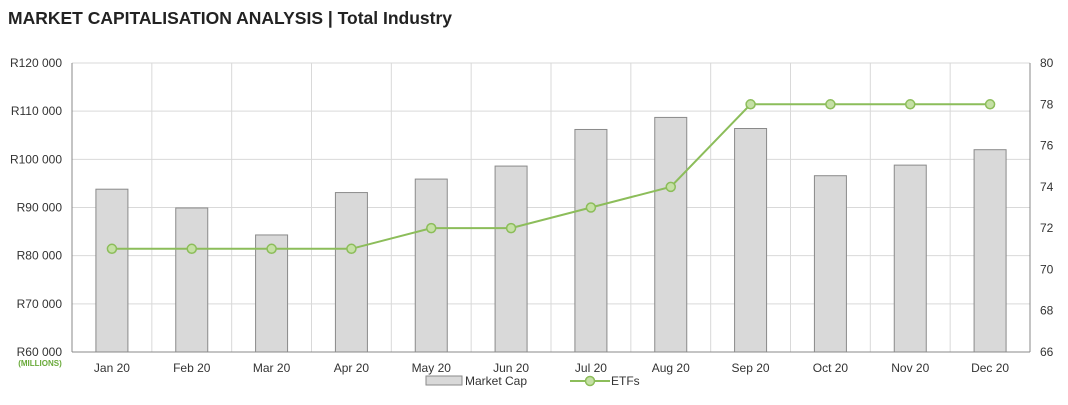  What do you see at coordinates (511, 368) in the screenshot?
I see `x-tick-label: Jun 20` at bounding box center [511, 368].